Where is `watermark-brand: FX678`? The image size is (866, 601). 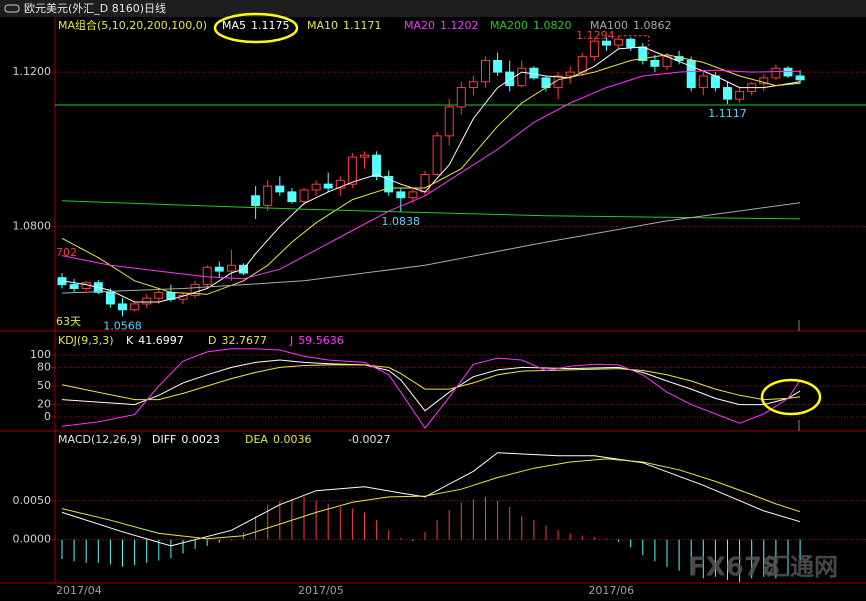 watermark-brand: FX678 is located at coordinates (734, 568).